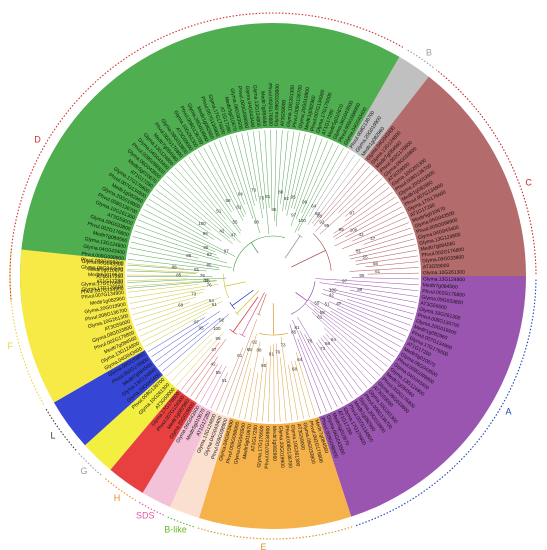 The width and height of the screenshot is (547, 550). I want to click on bootstrap-value: 92, so click(287, 198).